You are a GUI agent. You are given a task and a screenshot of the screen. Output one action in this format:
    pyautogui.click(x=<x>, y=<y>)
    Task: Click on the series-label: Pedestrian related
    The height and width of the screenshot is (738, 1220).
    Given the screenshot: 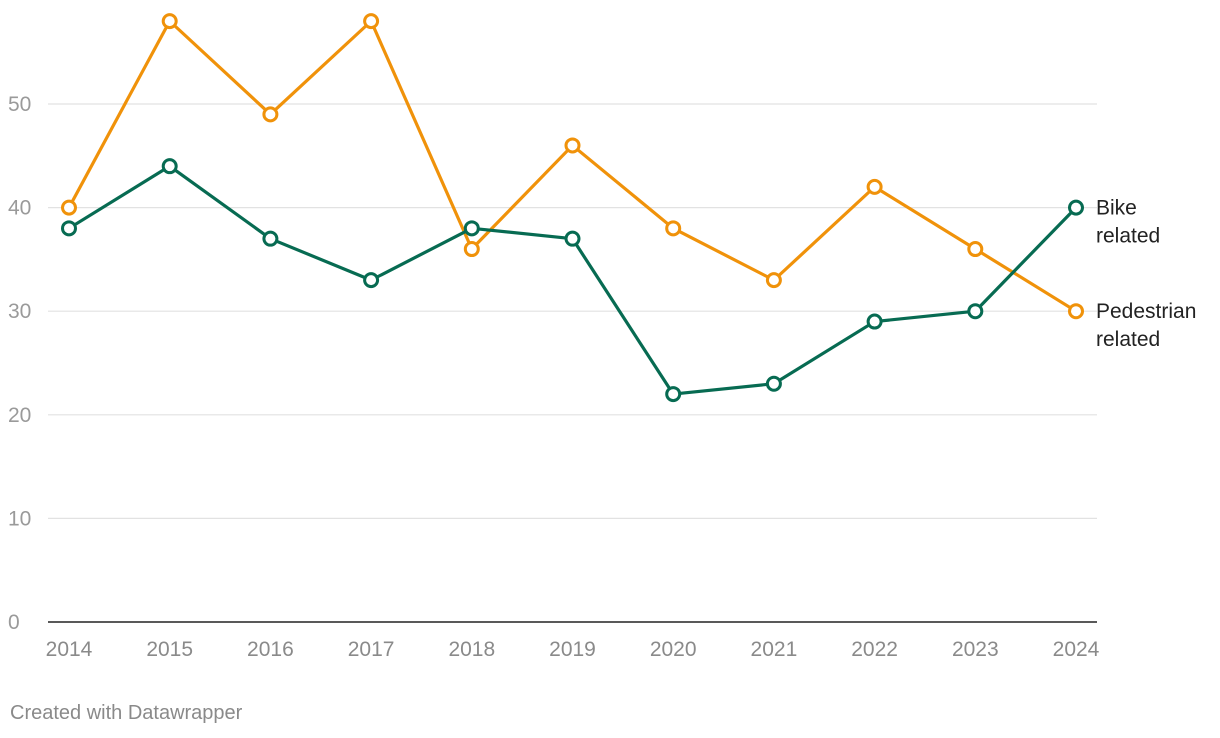 What is the action you would take?
    pyautogui.click(x=1146, y=325)
    